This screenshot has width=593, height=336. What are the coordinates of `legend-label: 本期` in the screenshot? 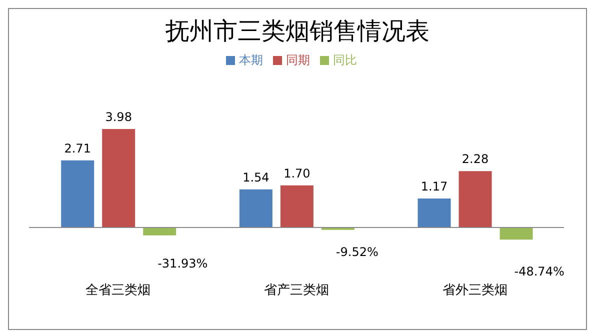 It's located at (251, 60).